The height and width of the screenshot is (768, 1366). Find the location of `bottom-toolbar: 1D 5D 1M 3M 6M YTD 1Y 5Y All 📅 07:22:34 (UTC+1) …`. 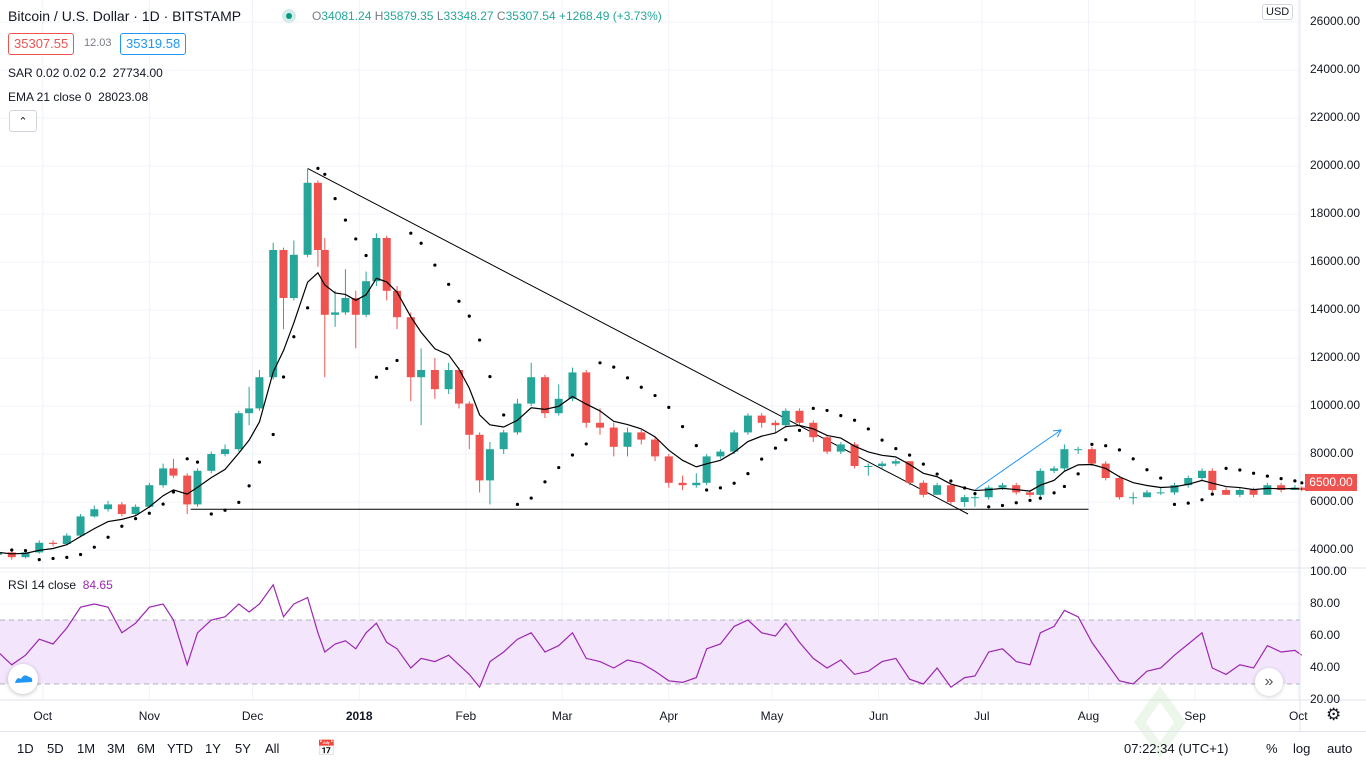

bottom-toolbar: 1D 5D 1M 3M 6M YTD 1Y 5Y All 📅 07:22:34 (UTC+1) … is located at coordinates (683, 749).